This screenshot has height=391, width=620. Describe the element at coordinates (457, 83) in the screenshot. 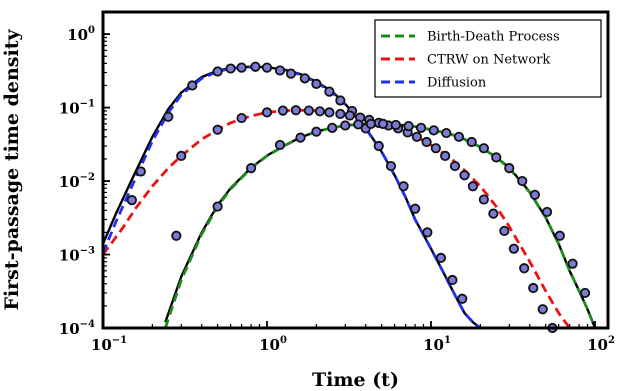

I see `legend-entry-label: Diffusion` at that location.